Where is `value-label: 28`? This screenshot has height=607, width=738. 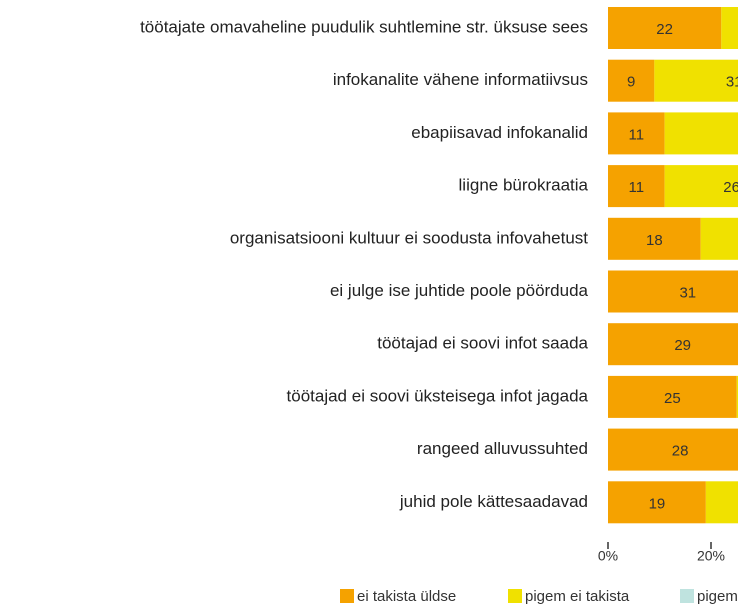
value-label: 28 is located at coordinates (680, 451).